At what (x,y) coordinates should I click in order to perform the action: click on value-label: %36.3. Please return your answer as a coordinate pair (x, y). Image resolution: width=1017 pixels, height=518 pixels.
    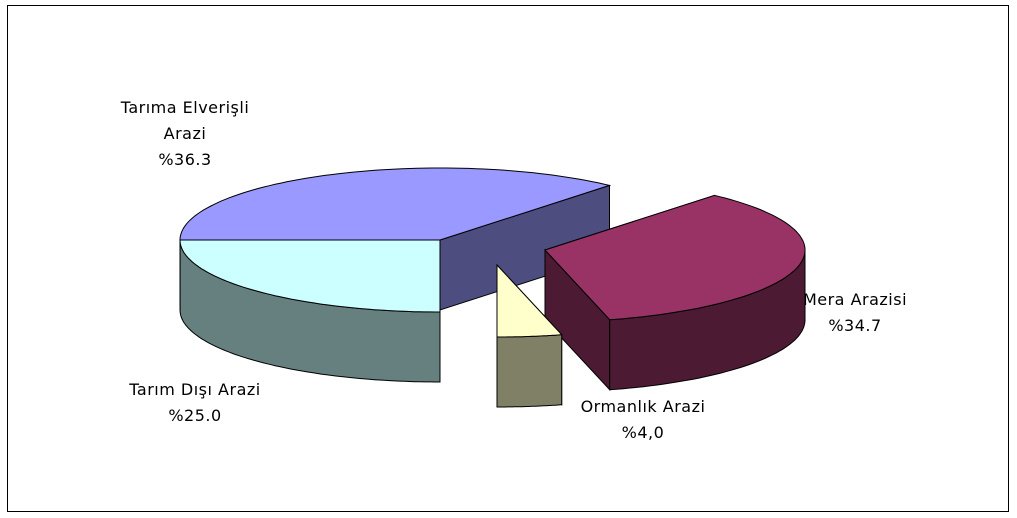
    Looking at the image, I should click on (185, 159).